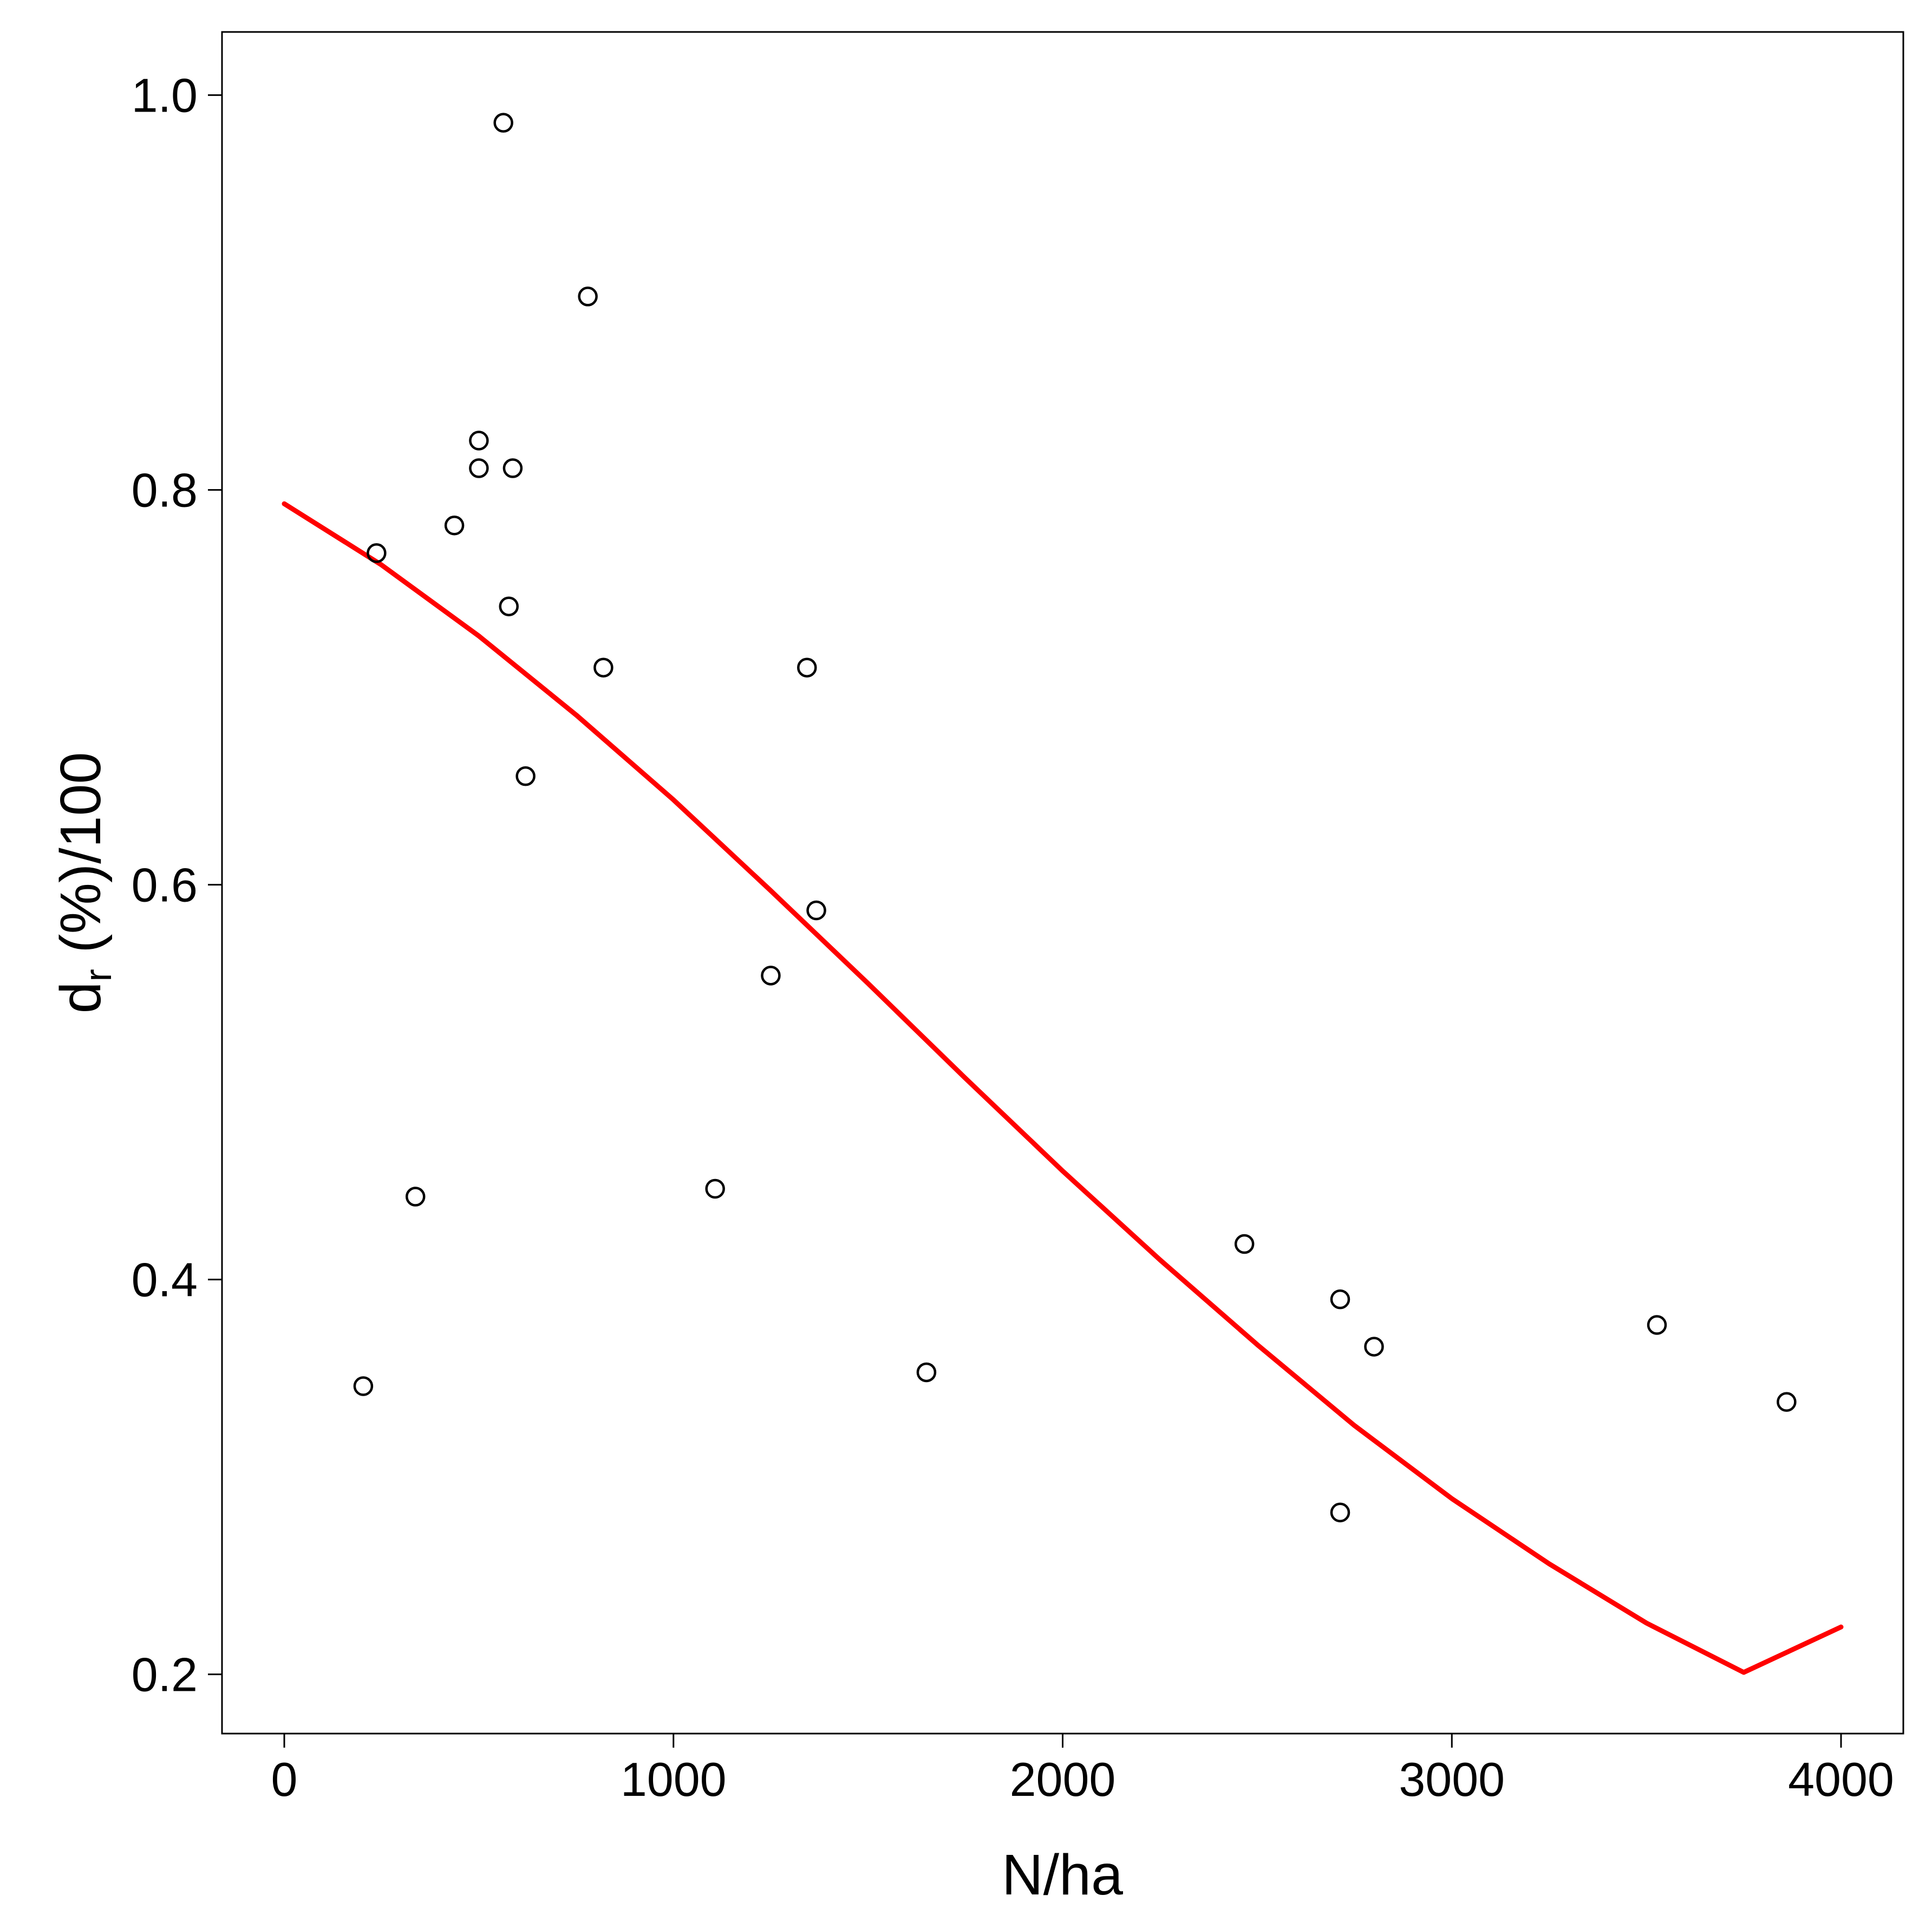 The width and height of the screenshot is (1932, 1915). I want to click on x-tick-label: 2000, so click(1063, 1779).